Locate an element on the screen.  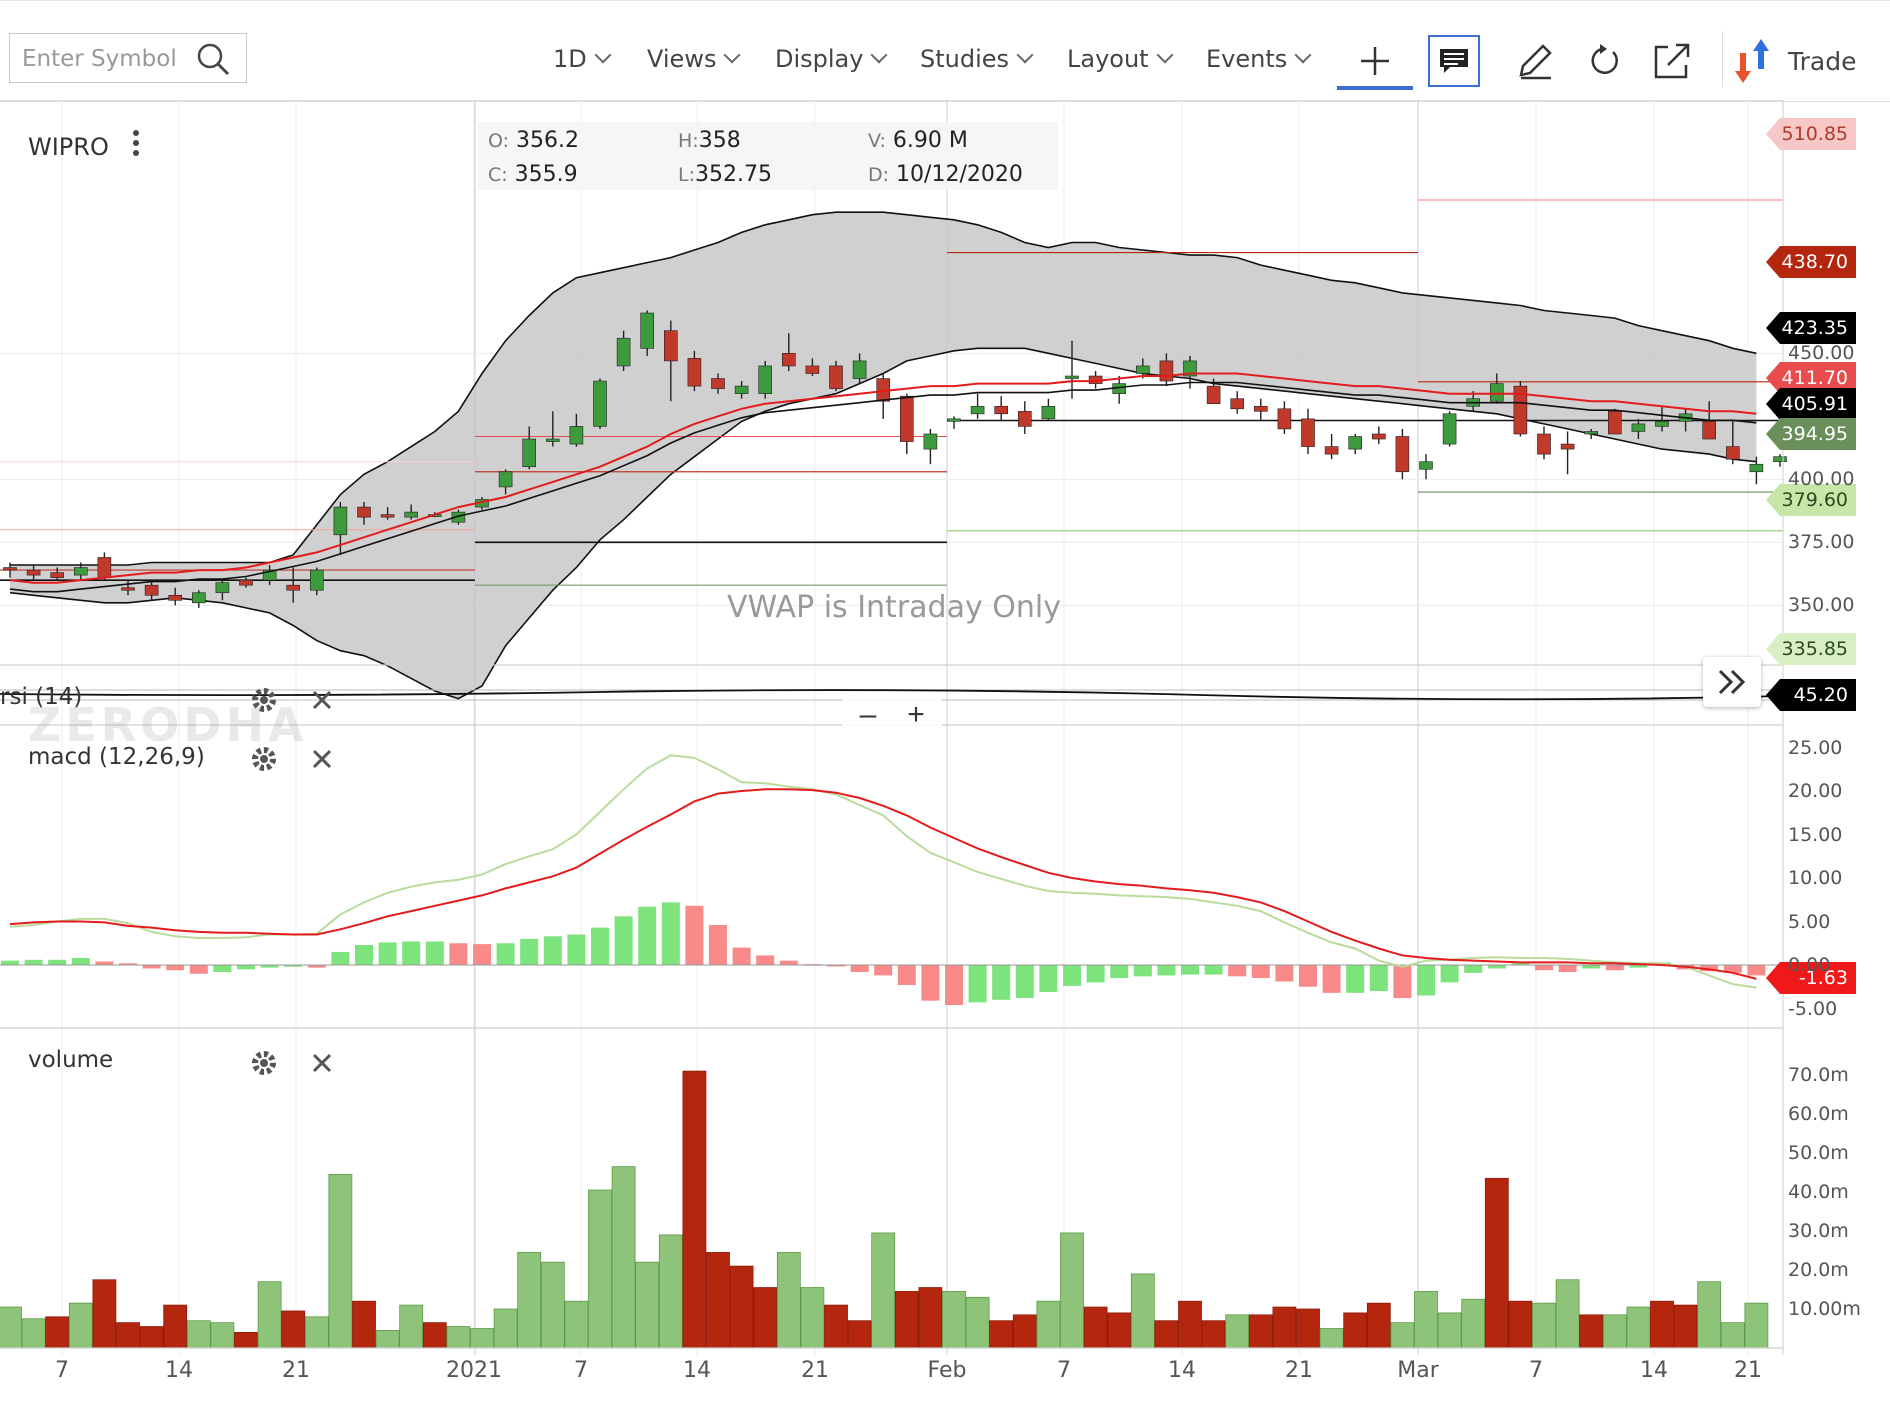
price-tag: 335.85 is located at coordinates (1811, 649).